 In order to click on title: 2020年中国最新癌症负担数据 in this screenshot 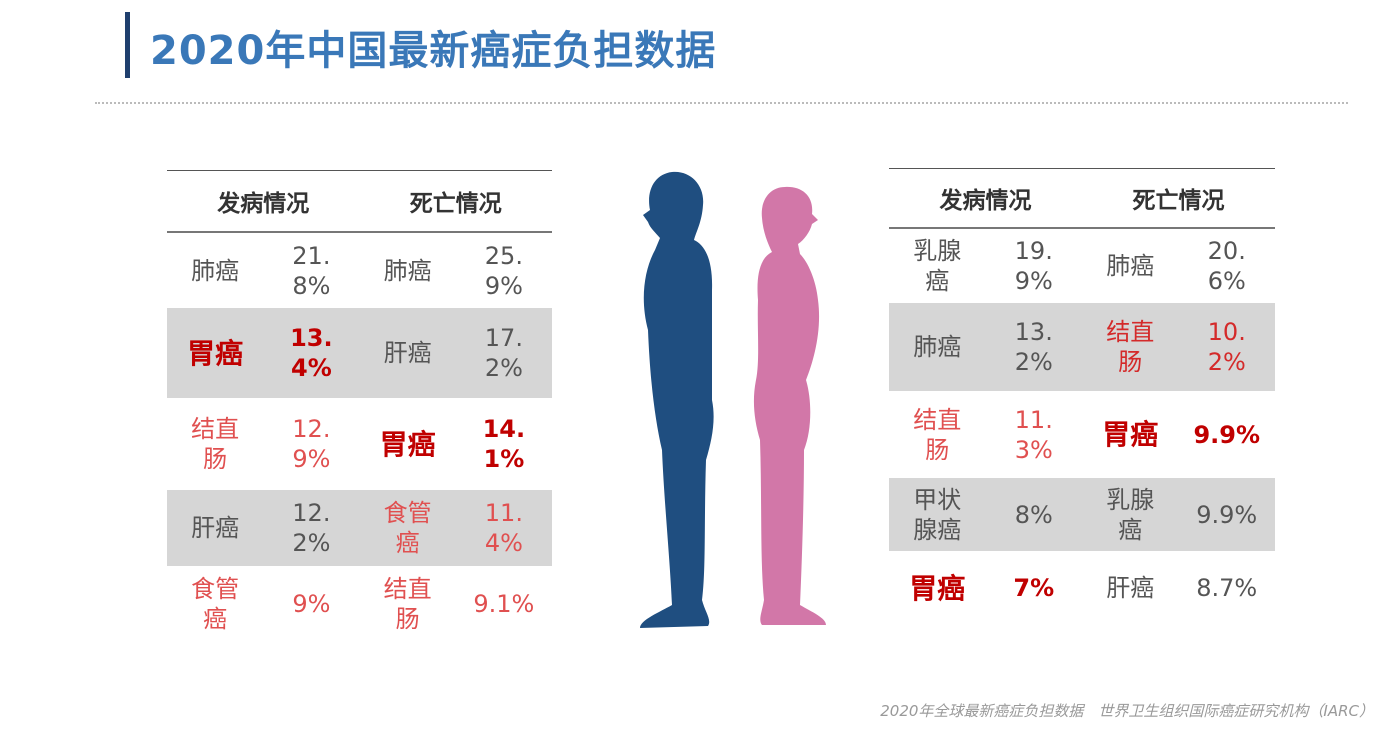, I will do `click(433, 51)`.